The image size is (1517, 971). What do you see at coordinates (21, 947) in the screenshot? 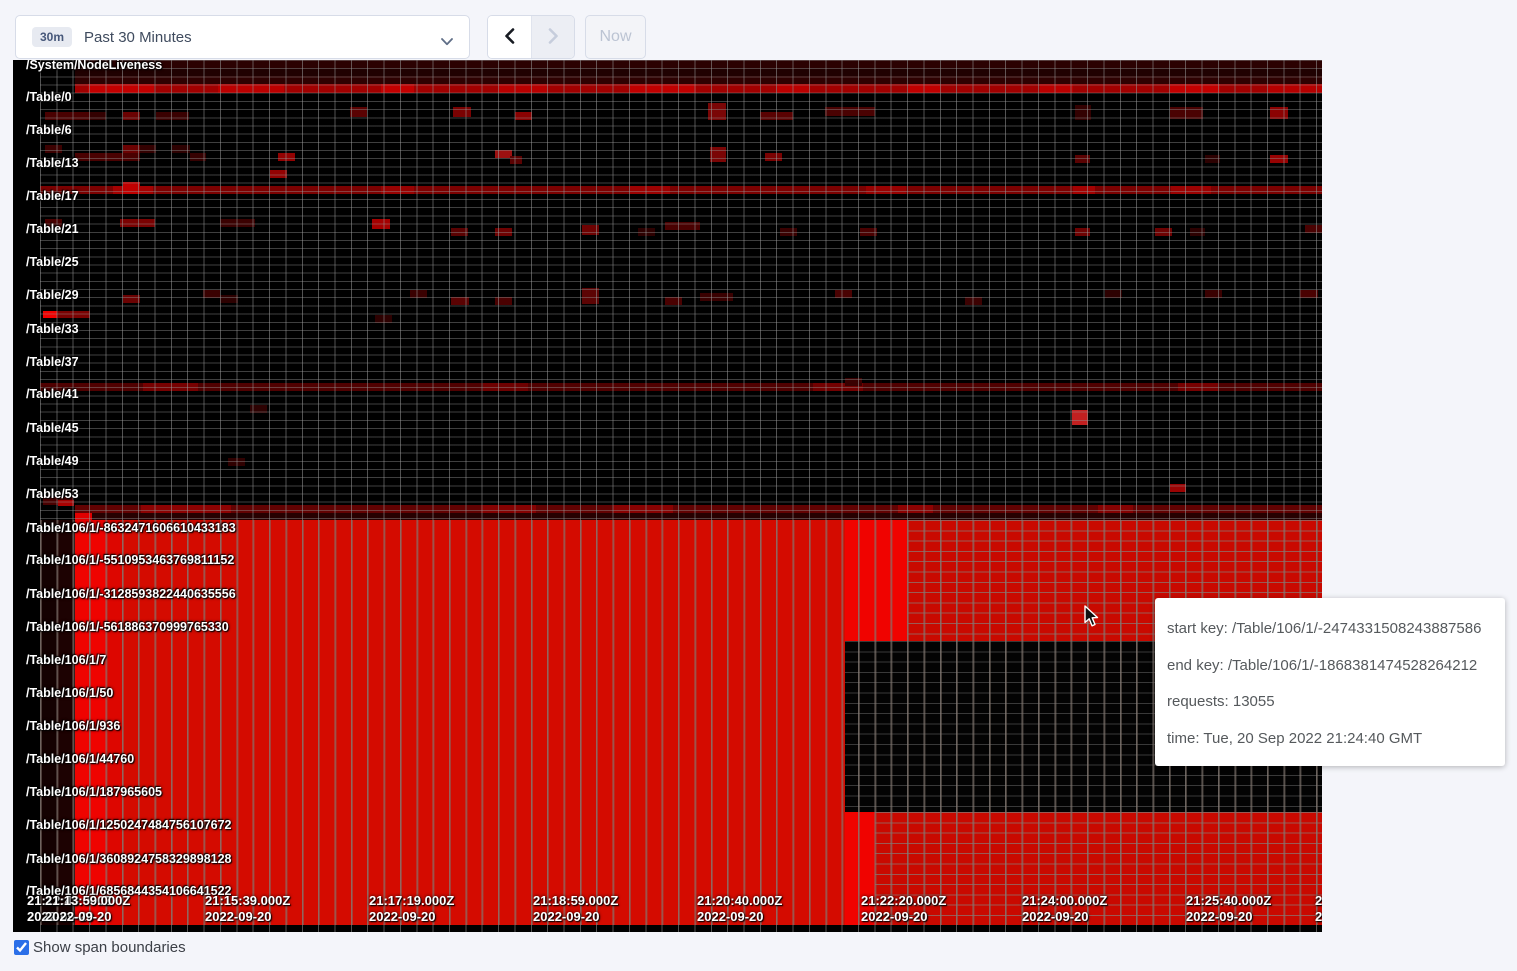
I see `show-span-boundaries-checkbox` at bounding box center [21, 947].